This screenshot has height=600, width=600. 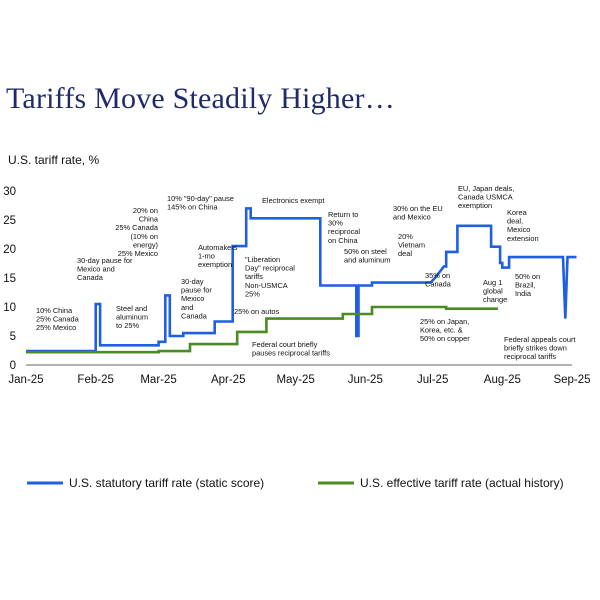 What do you see at coordinates (523, 225) in the screenshot?
I see `annotation-label: Korea deal, Mexico extension` at bounding box center [523, 225].